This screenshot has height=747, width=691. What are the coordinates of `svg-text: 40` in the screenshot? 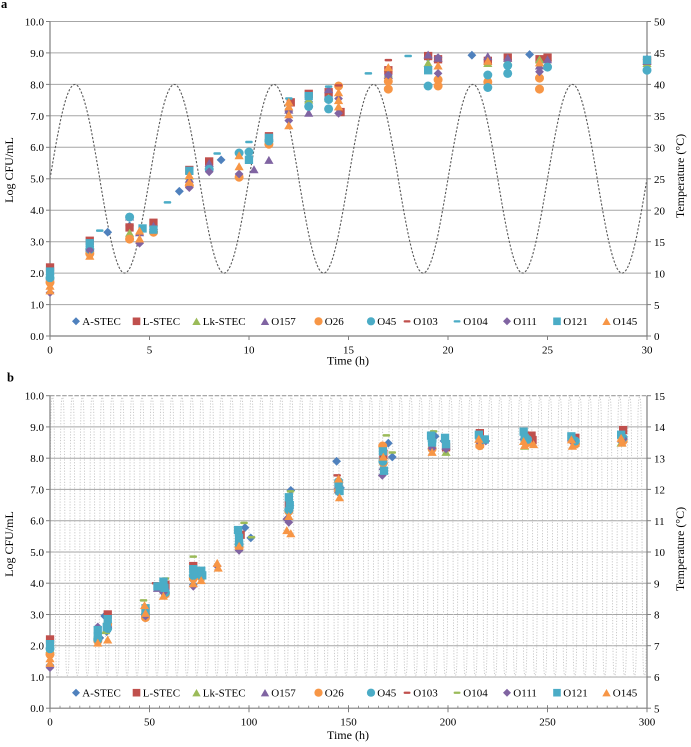 It's located at (660, 86).